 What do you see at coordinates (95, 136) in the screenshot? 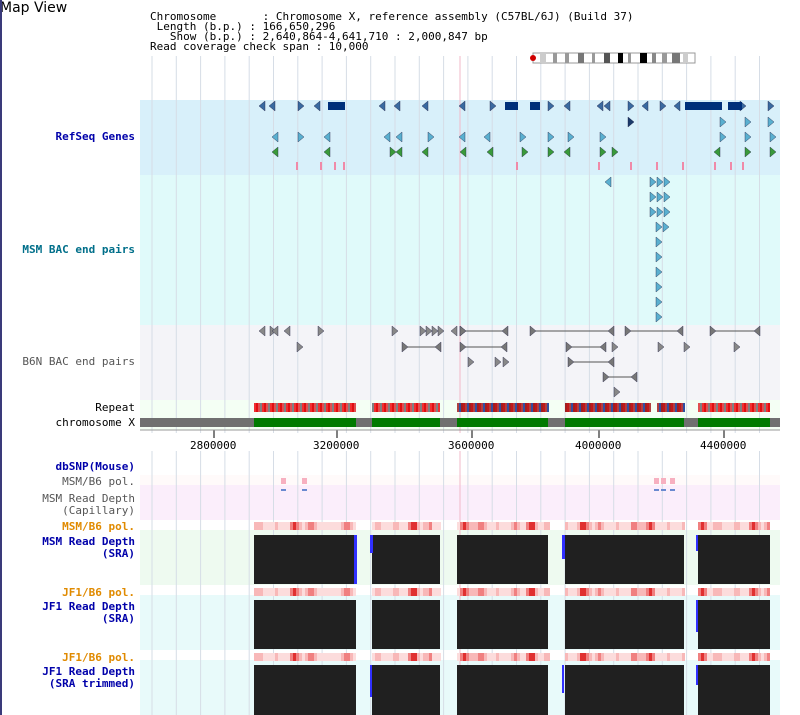
I see `track-label-refseq: RefSeq Genes` at bounding box center [95, 136].